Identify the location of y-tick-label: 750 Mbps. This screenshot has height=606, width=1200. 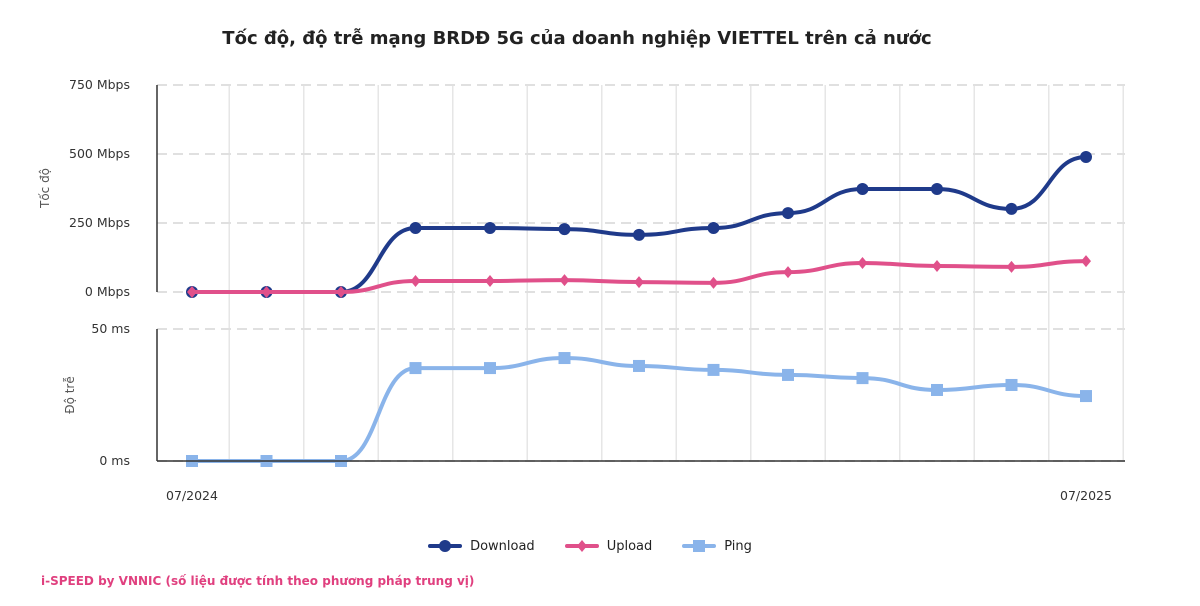
(99, 84).